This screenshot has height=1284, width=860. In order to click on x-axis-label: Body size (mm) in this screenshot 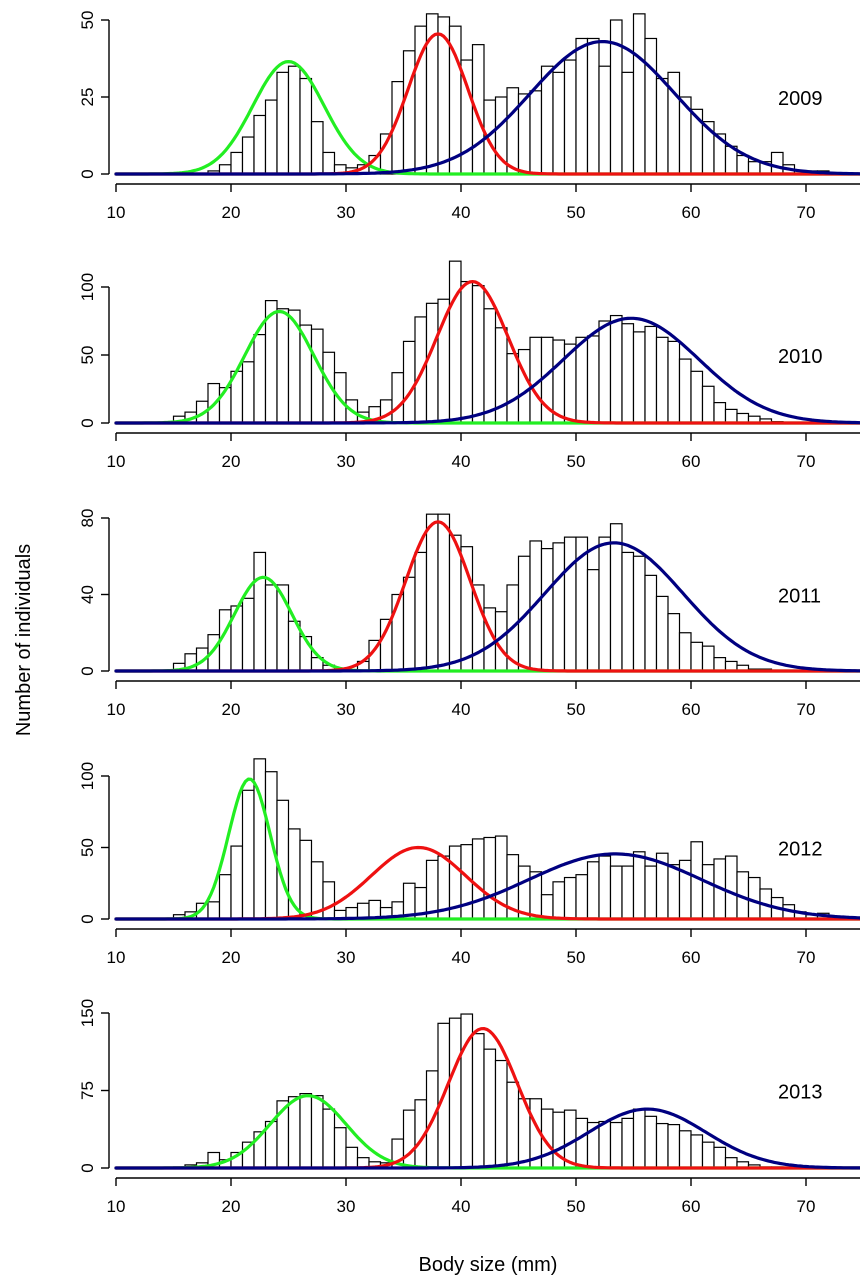, I will do `click(488, 1265)`.